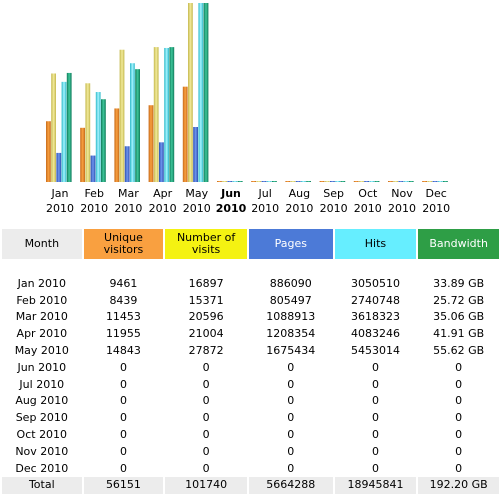 The width and height of the screenshot is (501, 494). What do you see at coordinates (265, 208) in the screenshot?
I see `x-tick-year-jul: 2010` at bounding box center [265, 208].